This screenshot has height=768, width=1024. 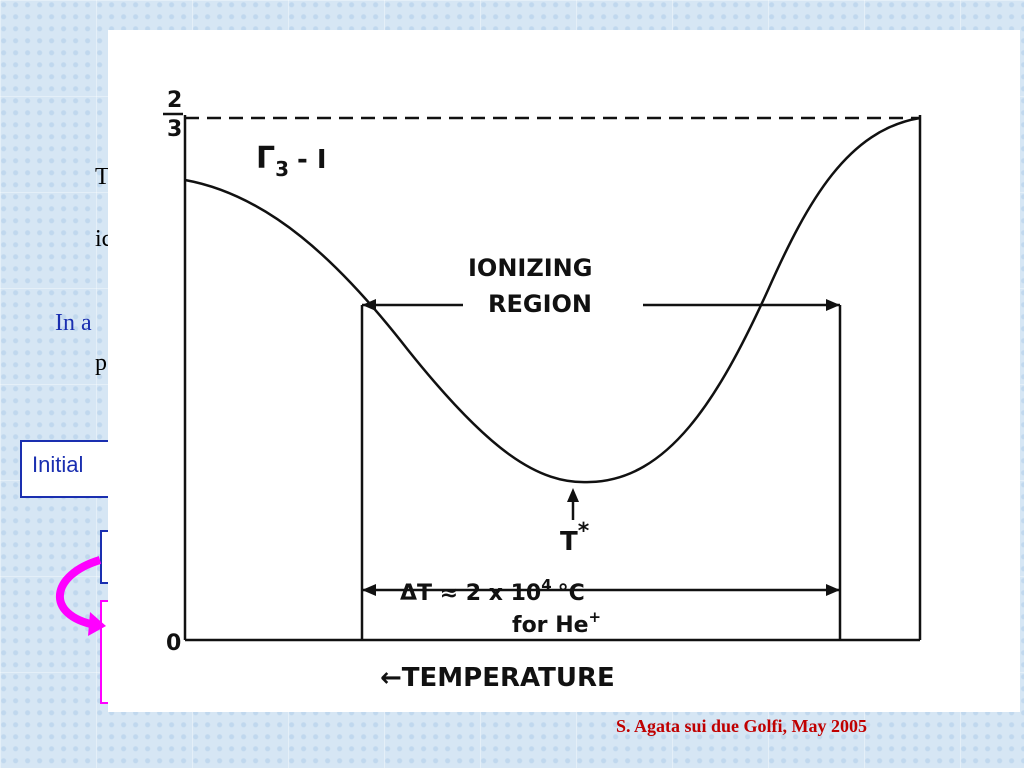 I want to click on curve-label: Γ, so click(x=265, y=158).